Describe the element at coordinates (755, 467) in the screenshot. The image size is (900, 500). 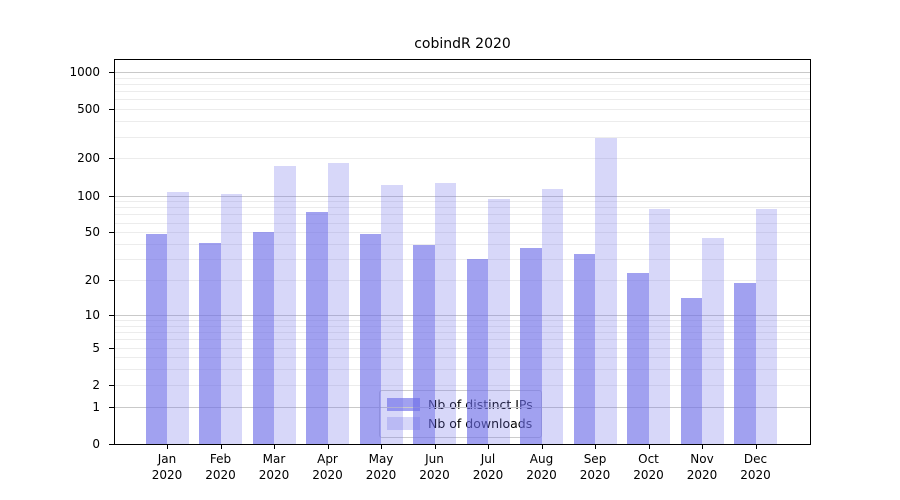
I see `x-axis-tick-label: Dec 2020` at that location.